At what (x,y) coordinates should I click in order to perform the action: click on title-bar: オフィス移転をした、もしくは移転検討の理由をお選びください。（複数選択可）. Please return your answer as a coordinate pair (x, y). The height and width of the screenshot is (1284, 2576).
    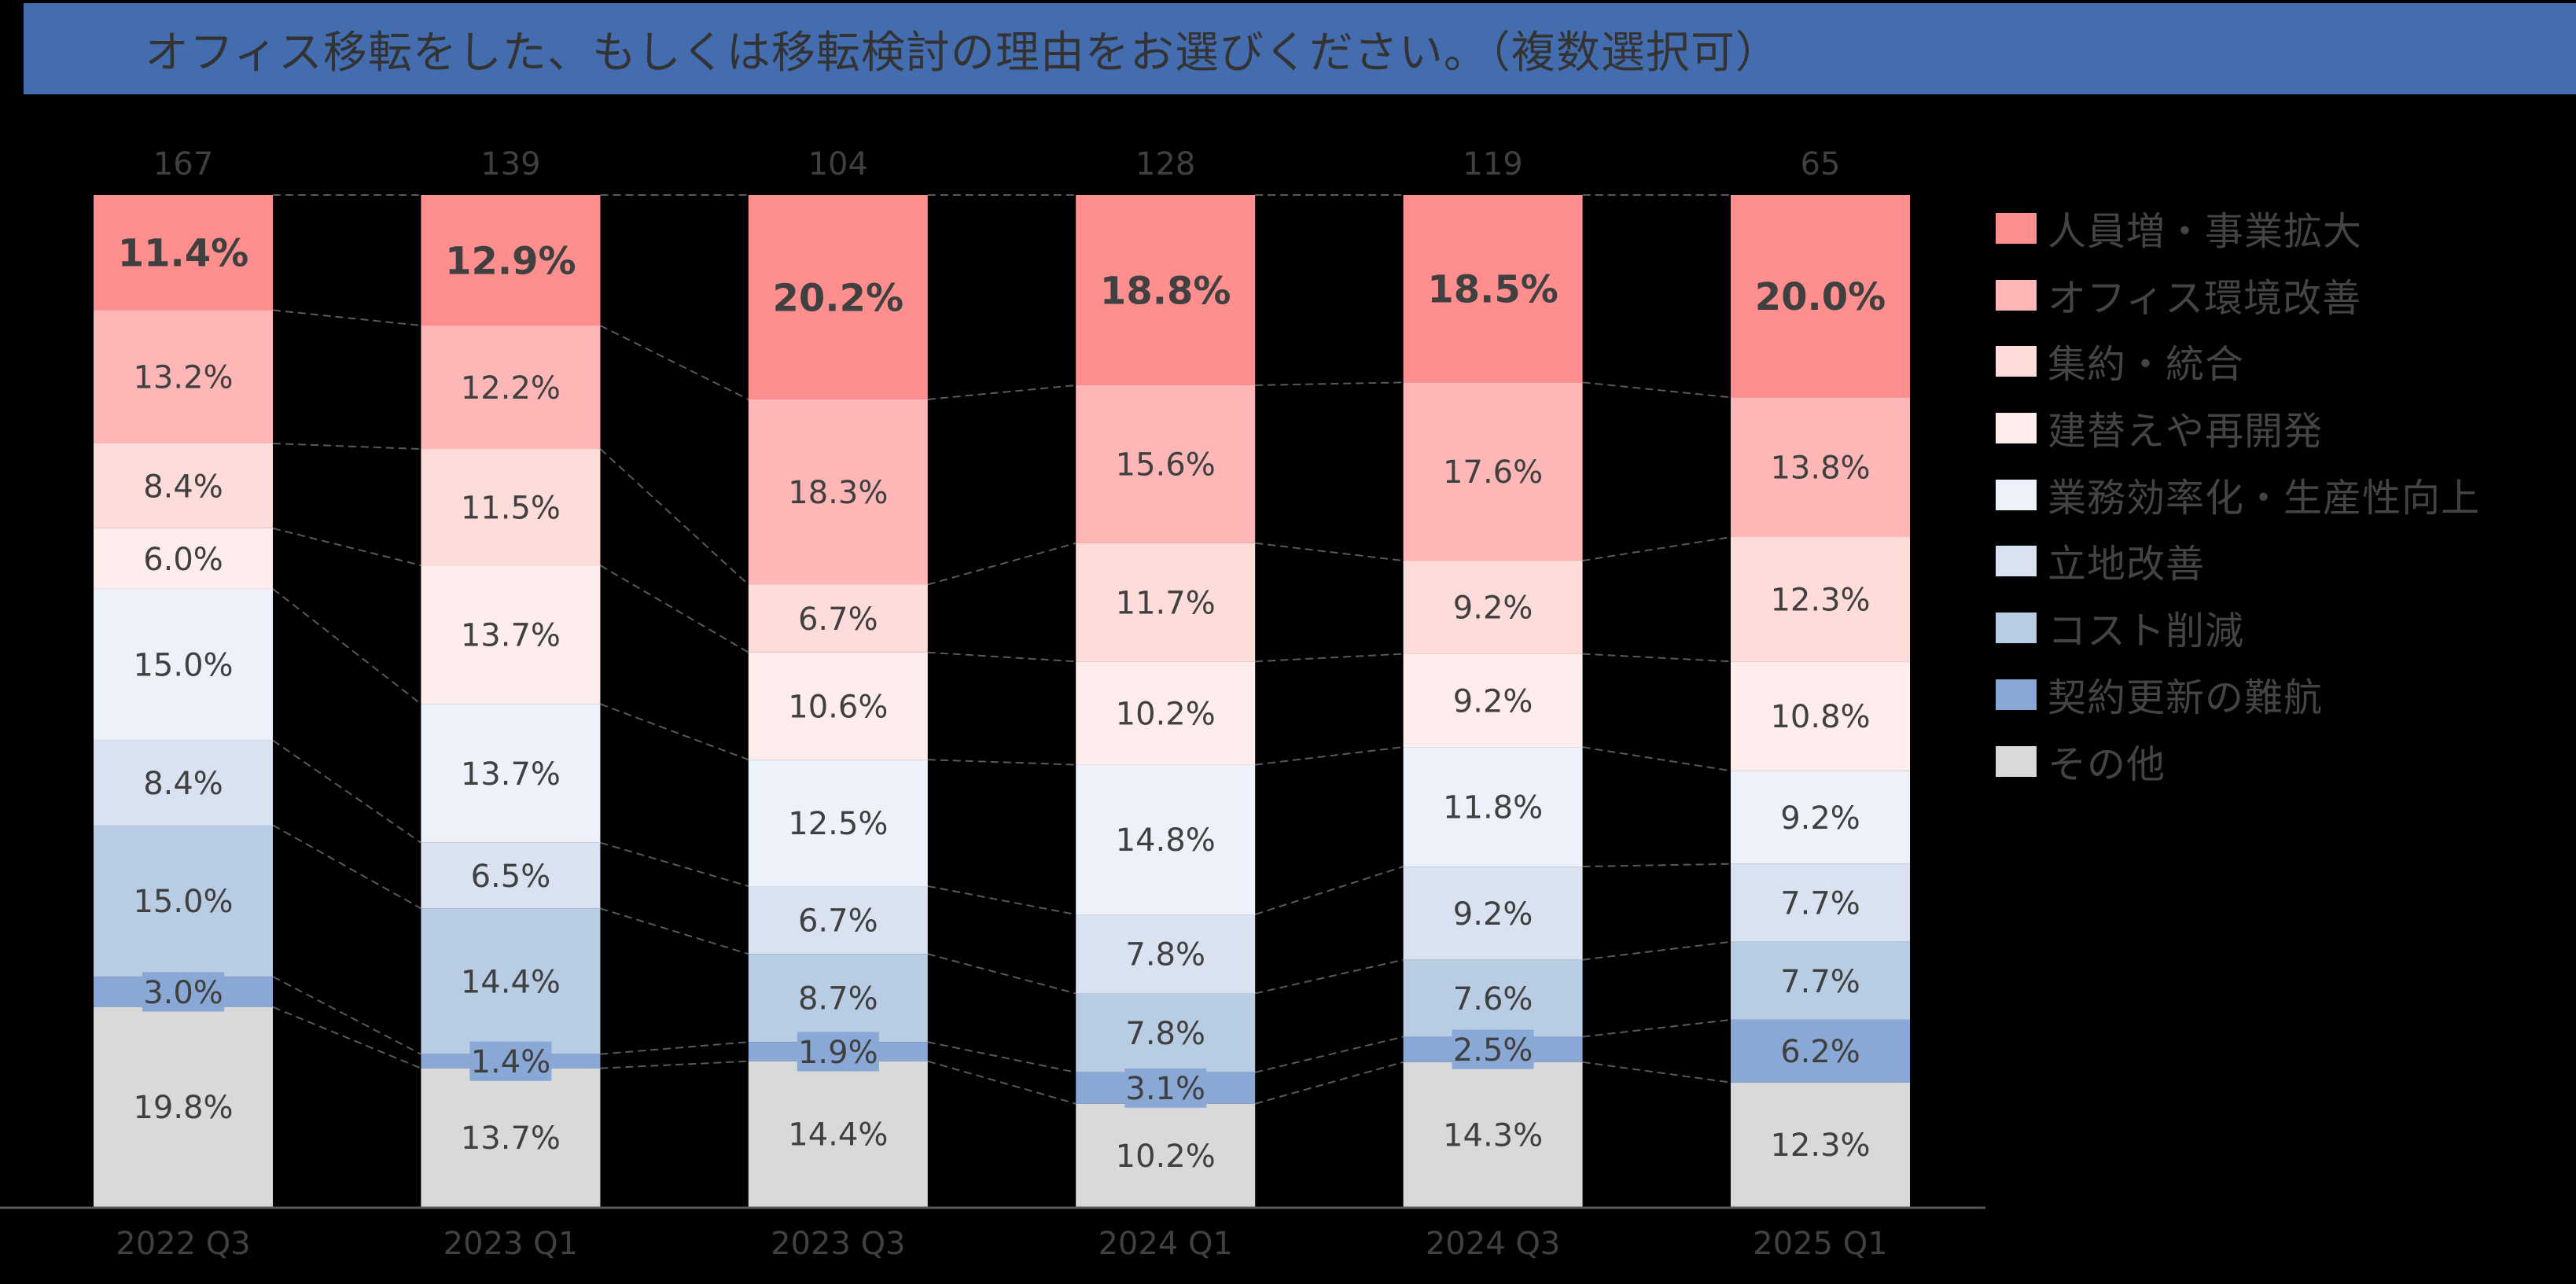
    Looking at the image, I should click on (1300, 48).